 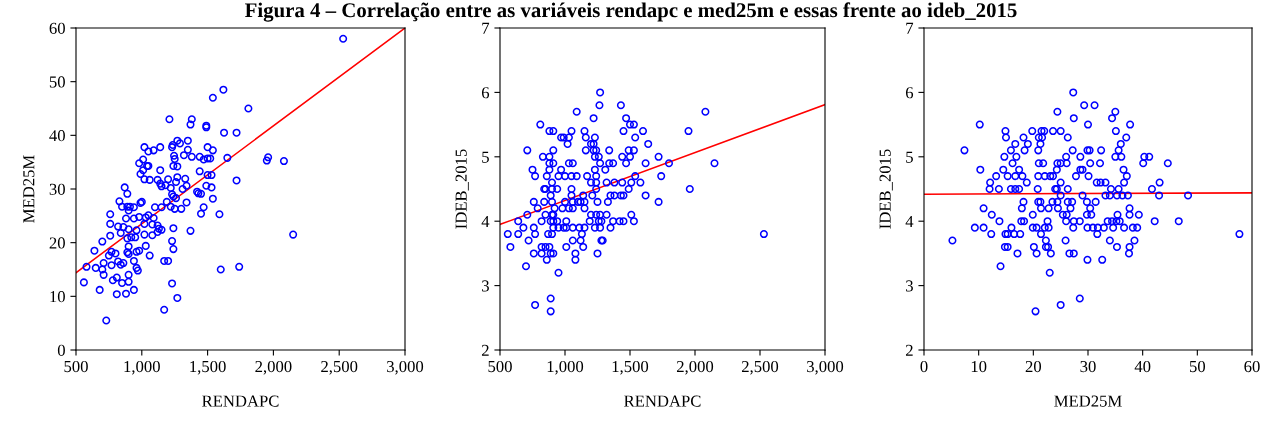 What do you see at coordinates (57, 28) in the screenshot?
I see `y-tick-label: 60` at bounding box center [57, 28].